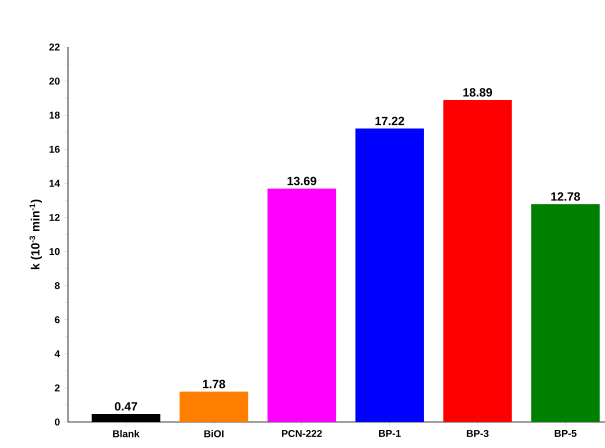 The height and width of the screenshot is (448, 605). Describe the element at coordinates (214, 434) in the screenshot. I see `x-tick-label: BiOI` at that location.